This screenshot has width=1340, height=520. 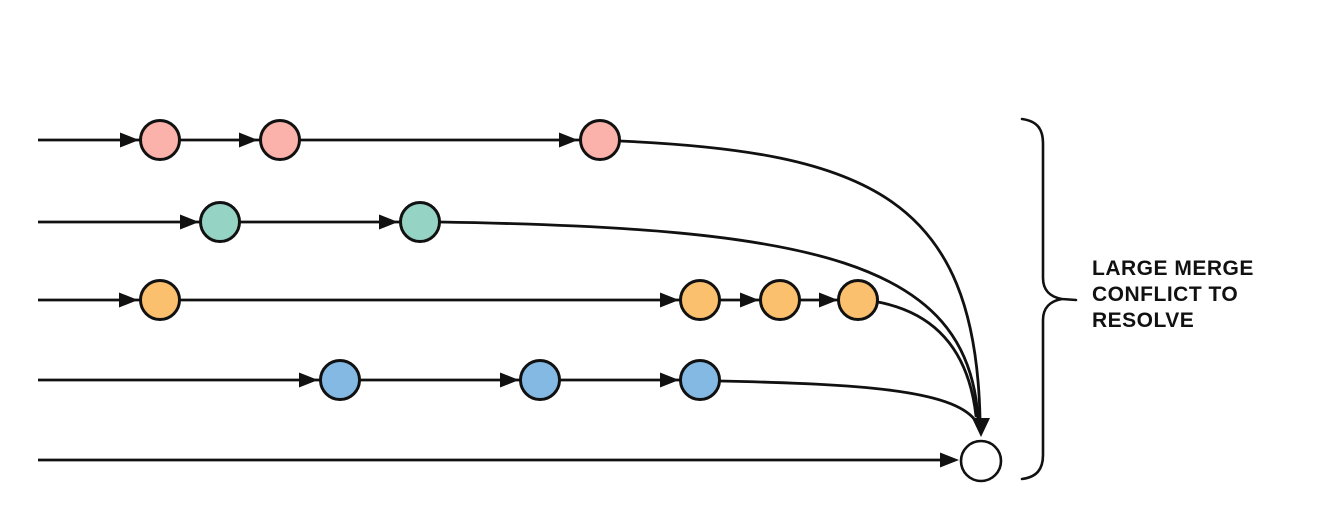 What do you see at coordinates (1143, 320) in the screenshot?
I see `label-line-3: RESOLVE` at bounding box center [1143, 320].